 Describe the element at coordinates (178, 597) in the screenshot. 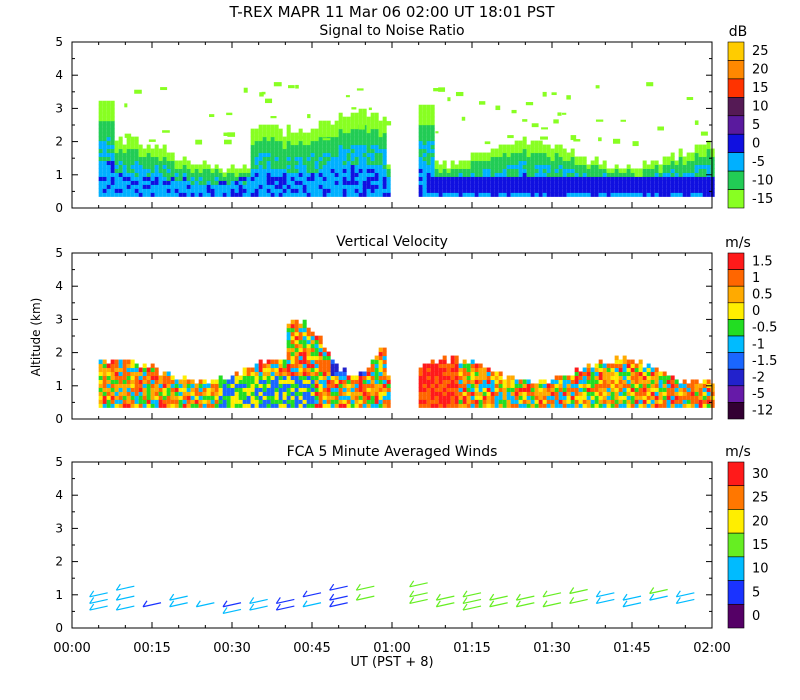

I see `wind-barb` at that location.